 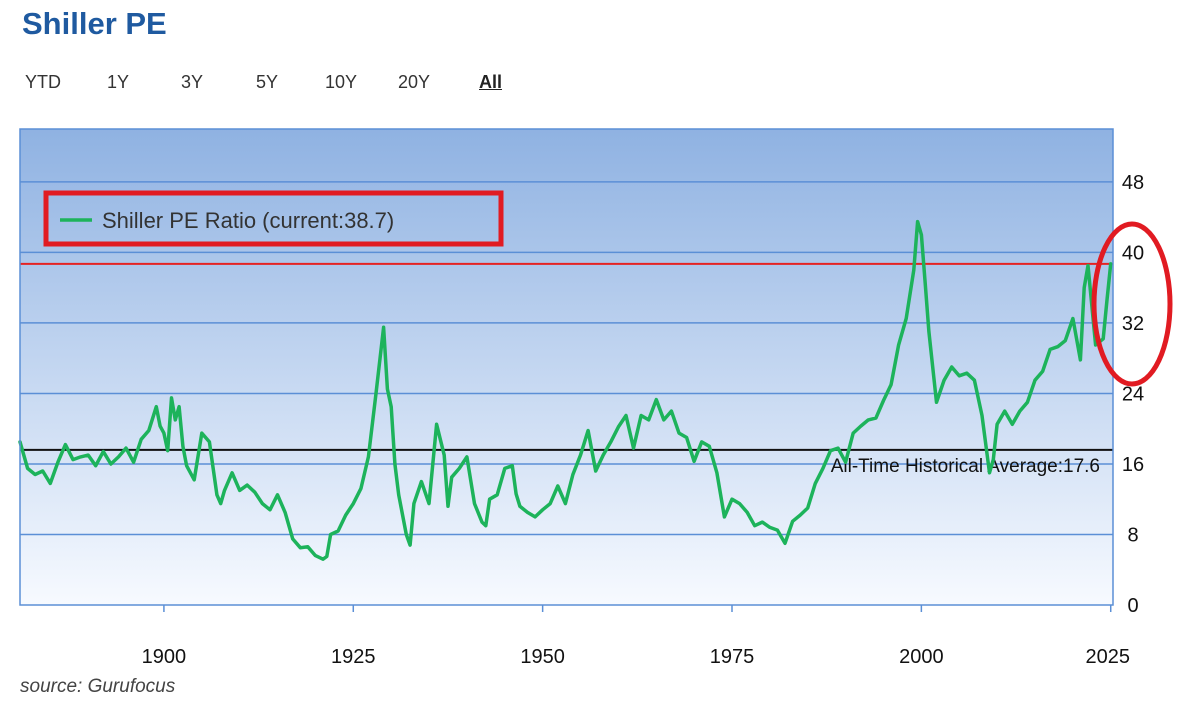 I want to click on x-tick-label: 1950, so click(x=542, y=657).